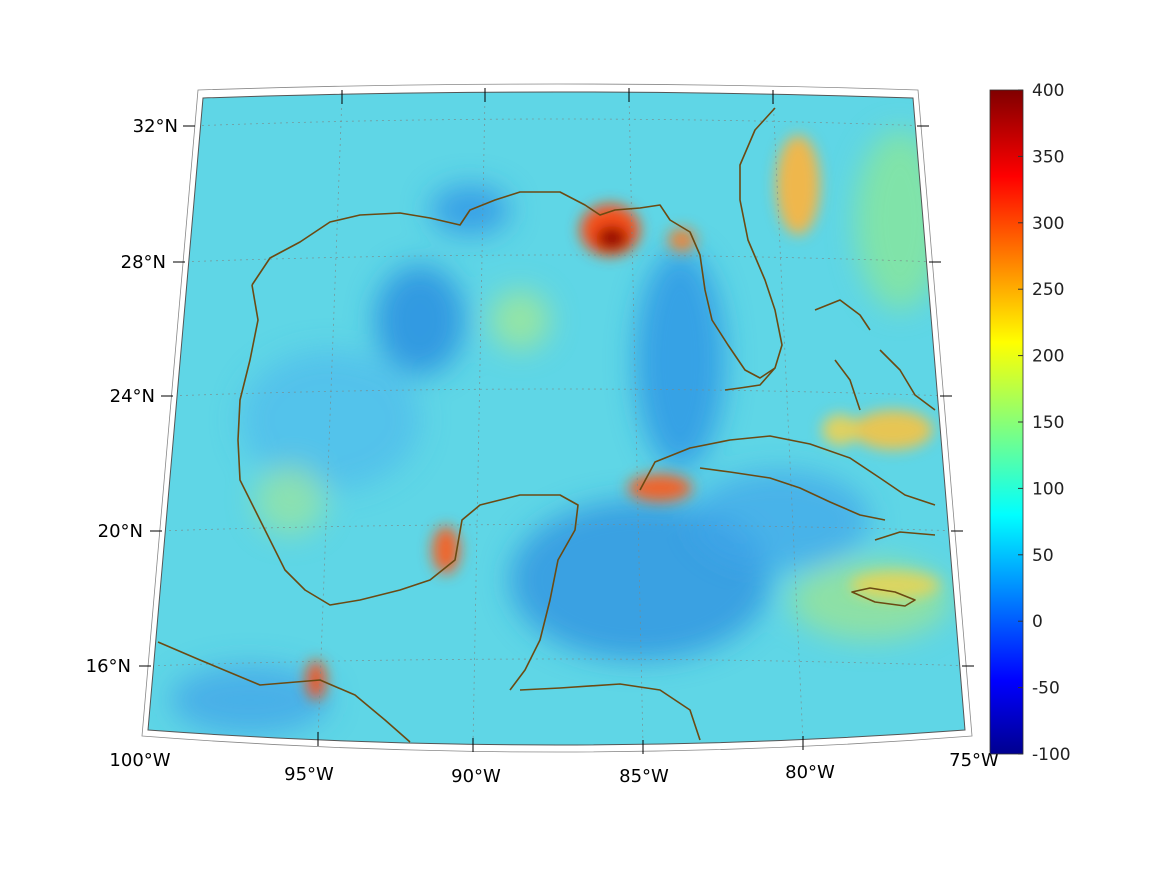 This screenshot has height=875, width=1167. Describe the element at coordinates (1046, 689) in the screenshot. I see `colorbar-tick-label: -50` at that location.